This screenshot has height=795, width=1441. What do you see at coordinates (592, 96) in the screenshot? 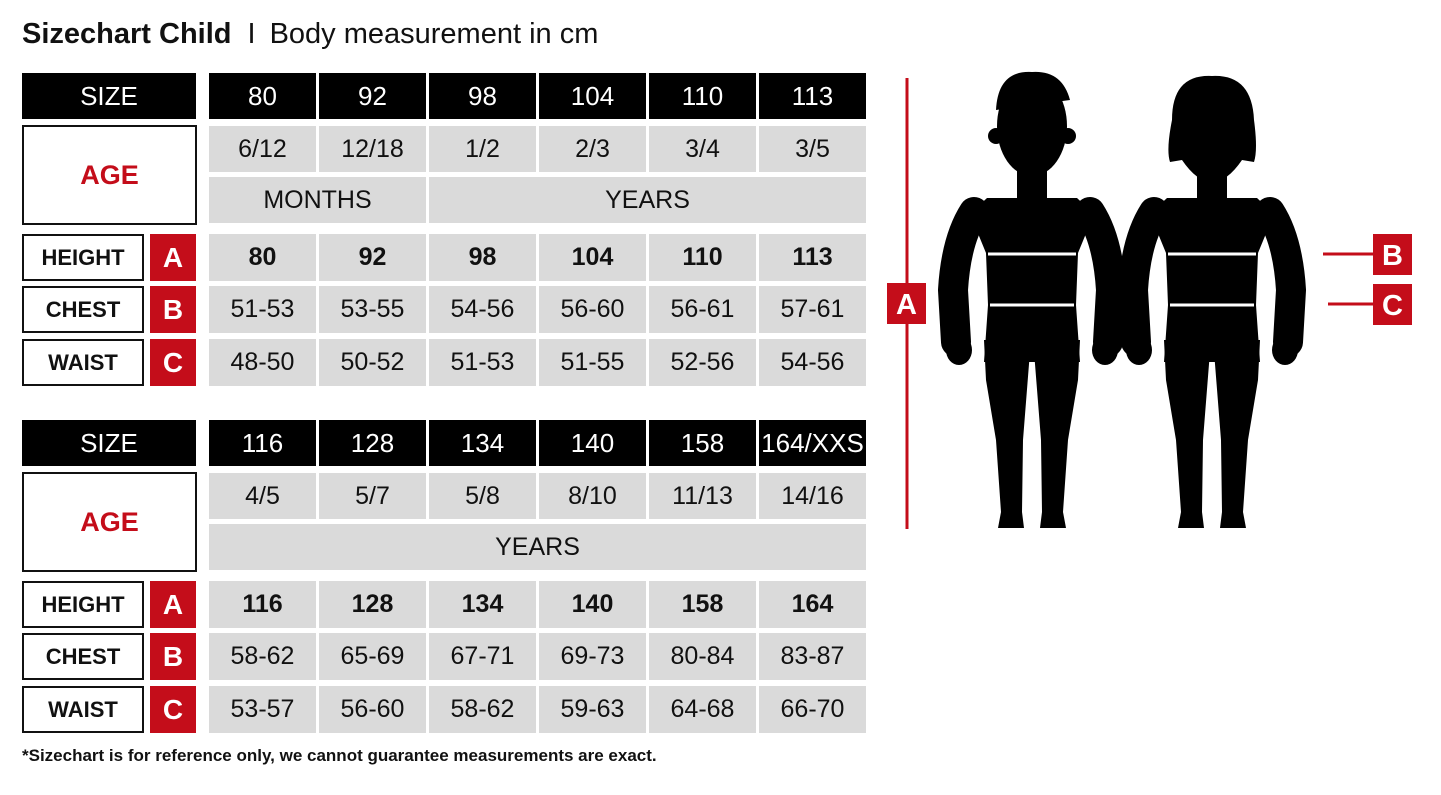
I see `size-column-header: 104` at bounding box center [592, 96].